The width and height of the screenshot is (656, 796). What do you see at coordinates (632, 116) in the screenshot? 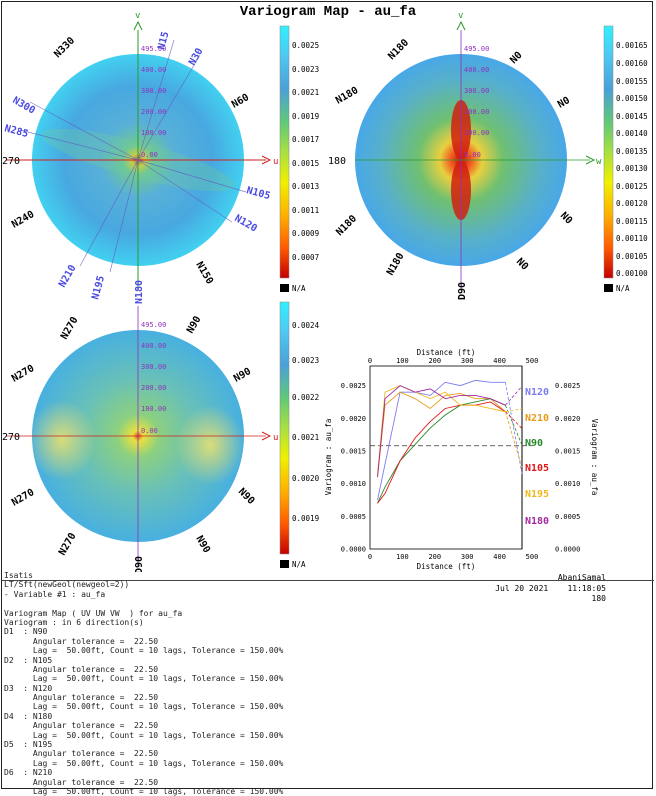
I see `cbar2-l4: 0.00145` at bounding box center [632, 116].